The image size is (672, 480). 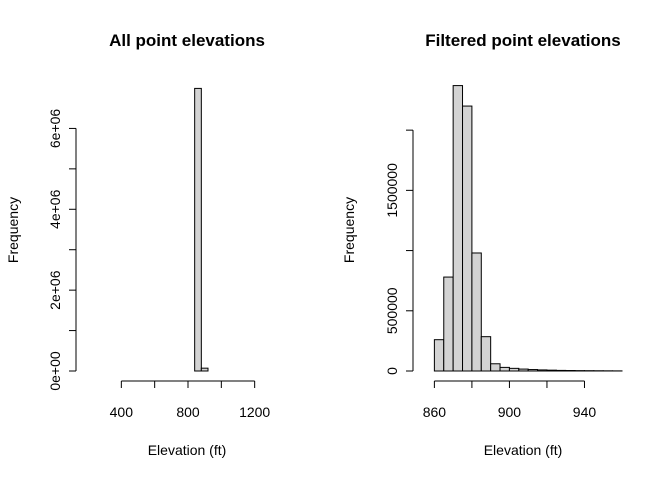 What do you see at coordinates (190, 400) in the screenshot?
I see `x-ticks: 400 800 1200` at bounding box center [190, 400].